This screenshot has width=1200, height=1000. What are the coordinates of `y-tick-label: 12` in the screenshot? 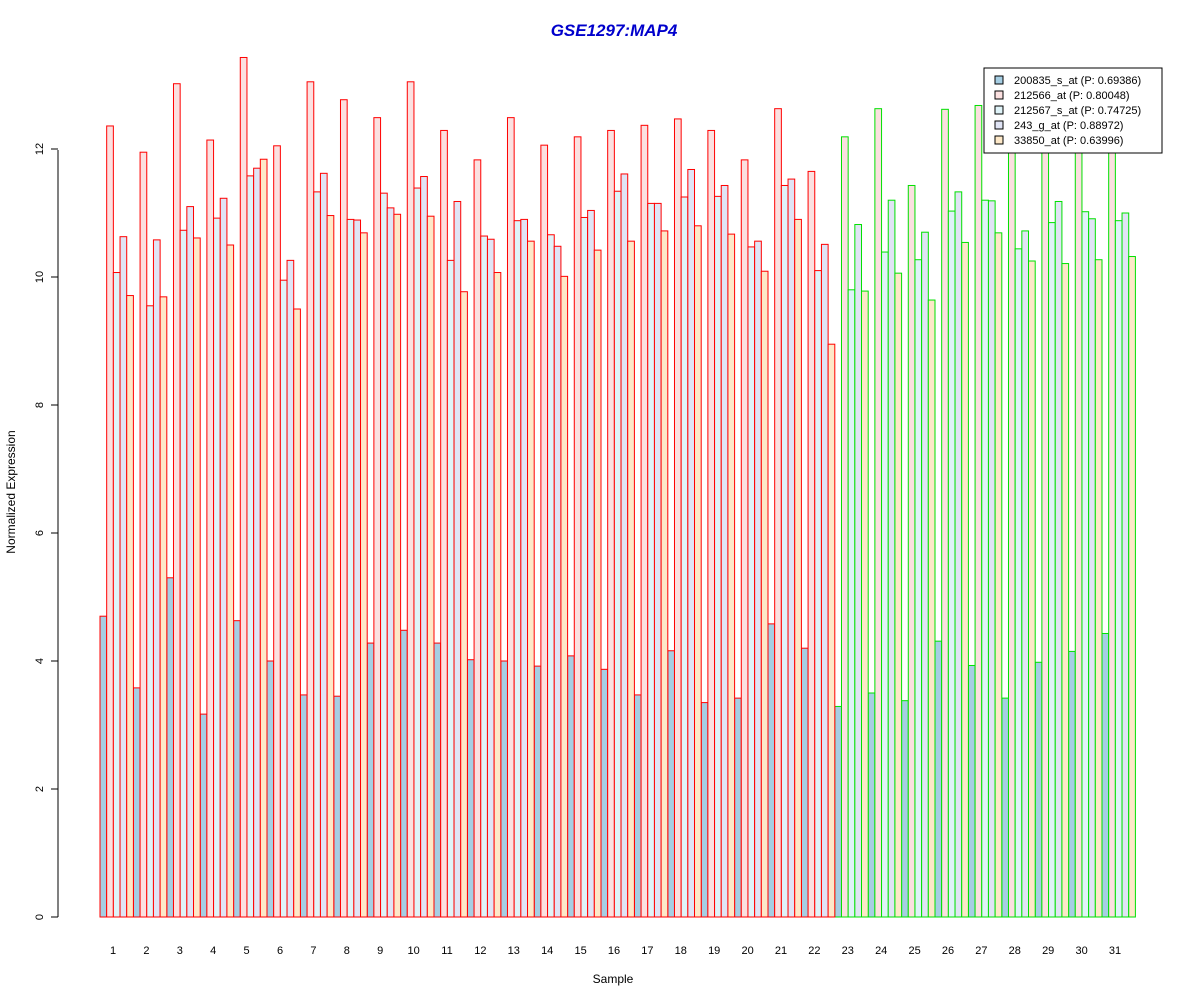 It's located at (40, 149).